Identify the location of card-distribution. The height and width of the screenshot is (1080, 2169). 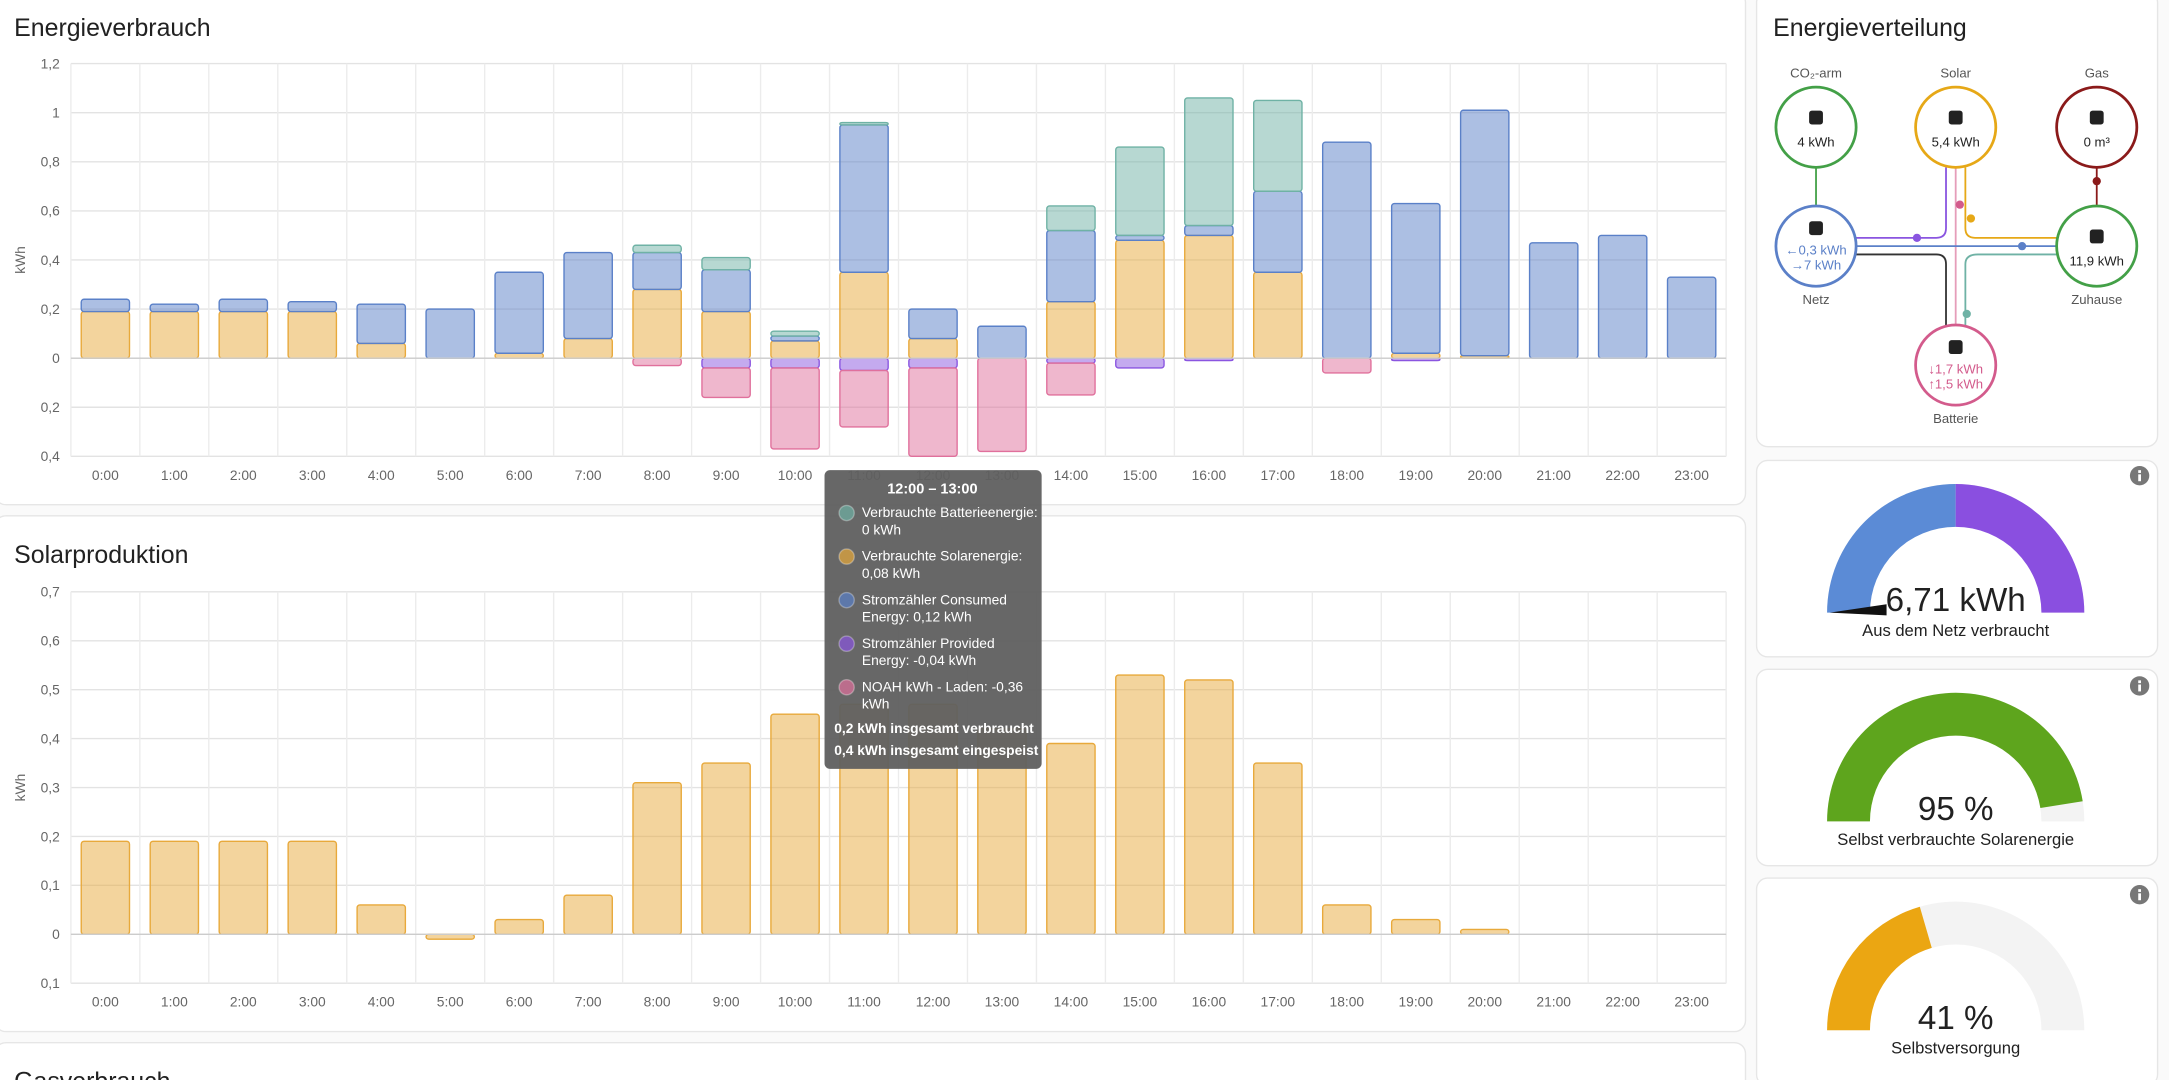
(1957, 224).